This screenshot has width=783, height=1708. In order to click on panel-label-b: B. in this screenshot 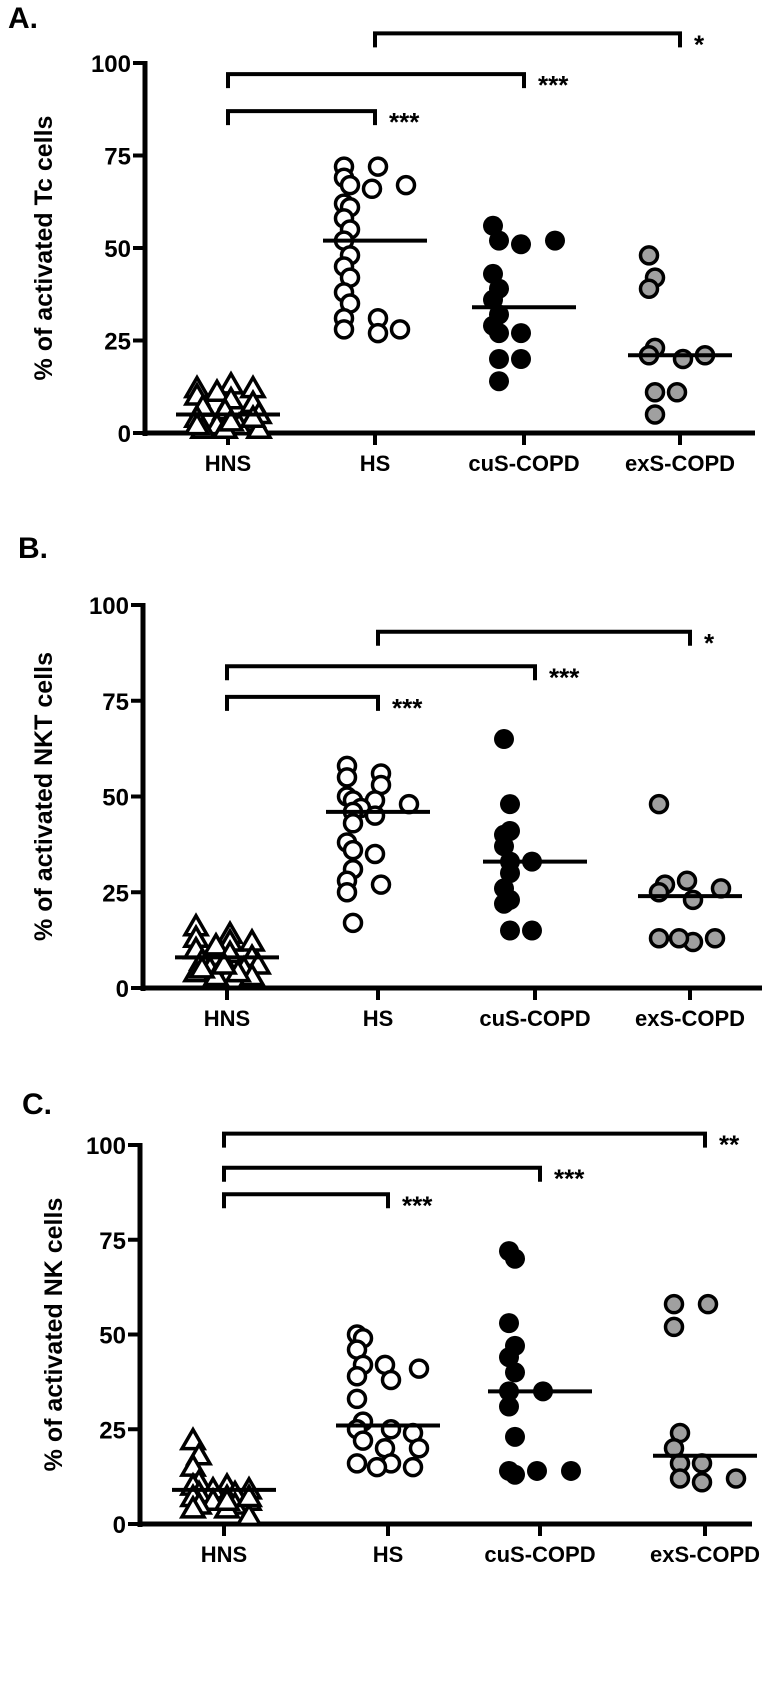, I will do `click(33, 548)`.